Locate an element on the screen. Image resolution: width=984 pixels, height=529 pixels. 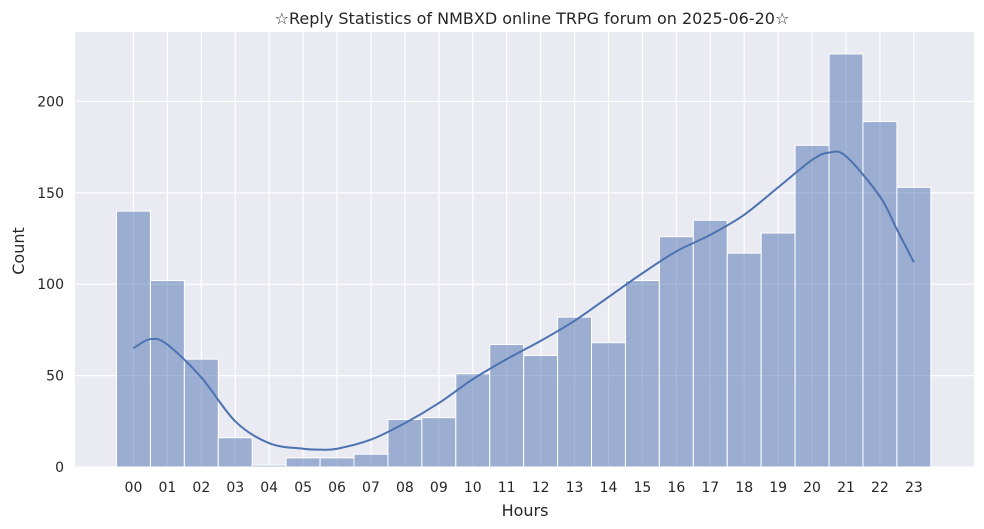
x-tick-label: 11 is located at coordinates (507, 488).